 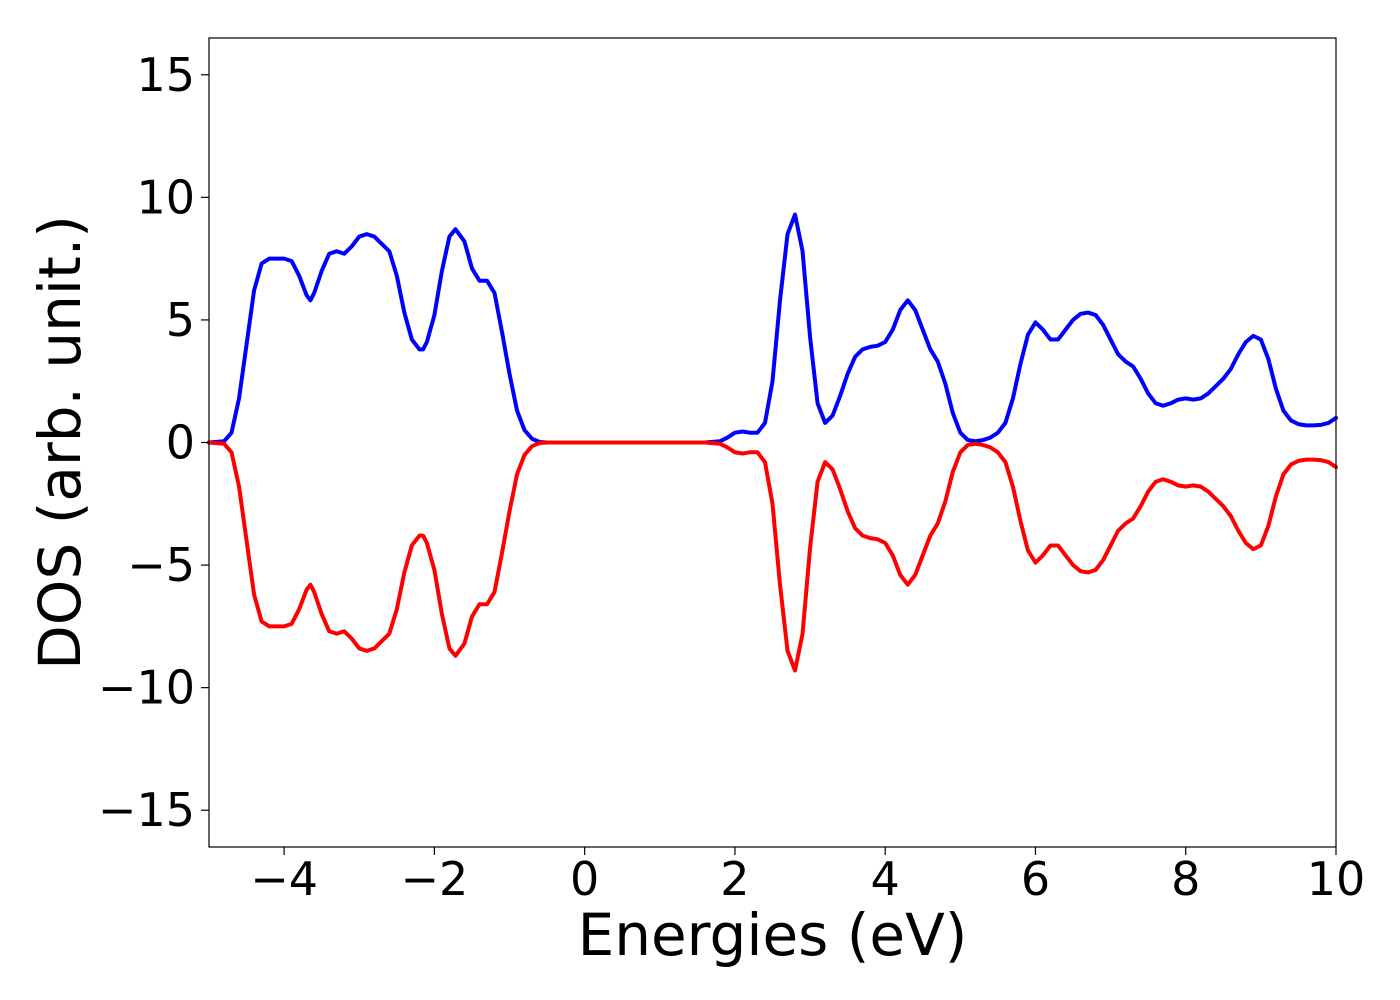 What do you see at coordinates (165, 75) in the screenshot?
I see `y-tick-label: 15` at bounding box center [165, 75].